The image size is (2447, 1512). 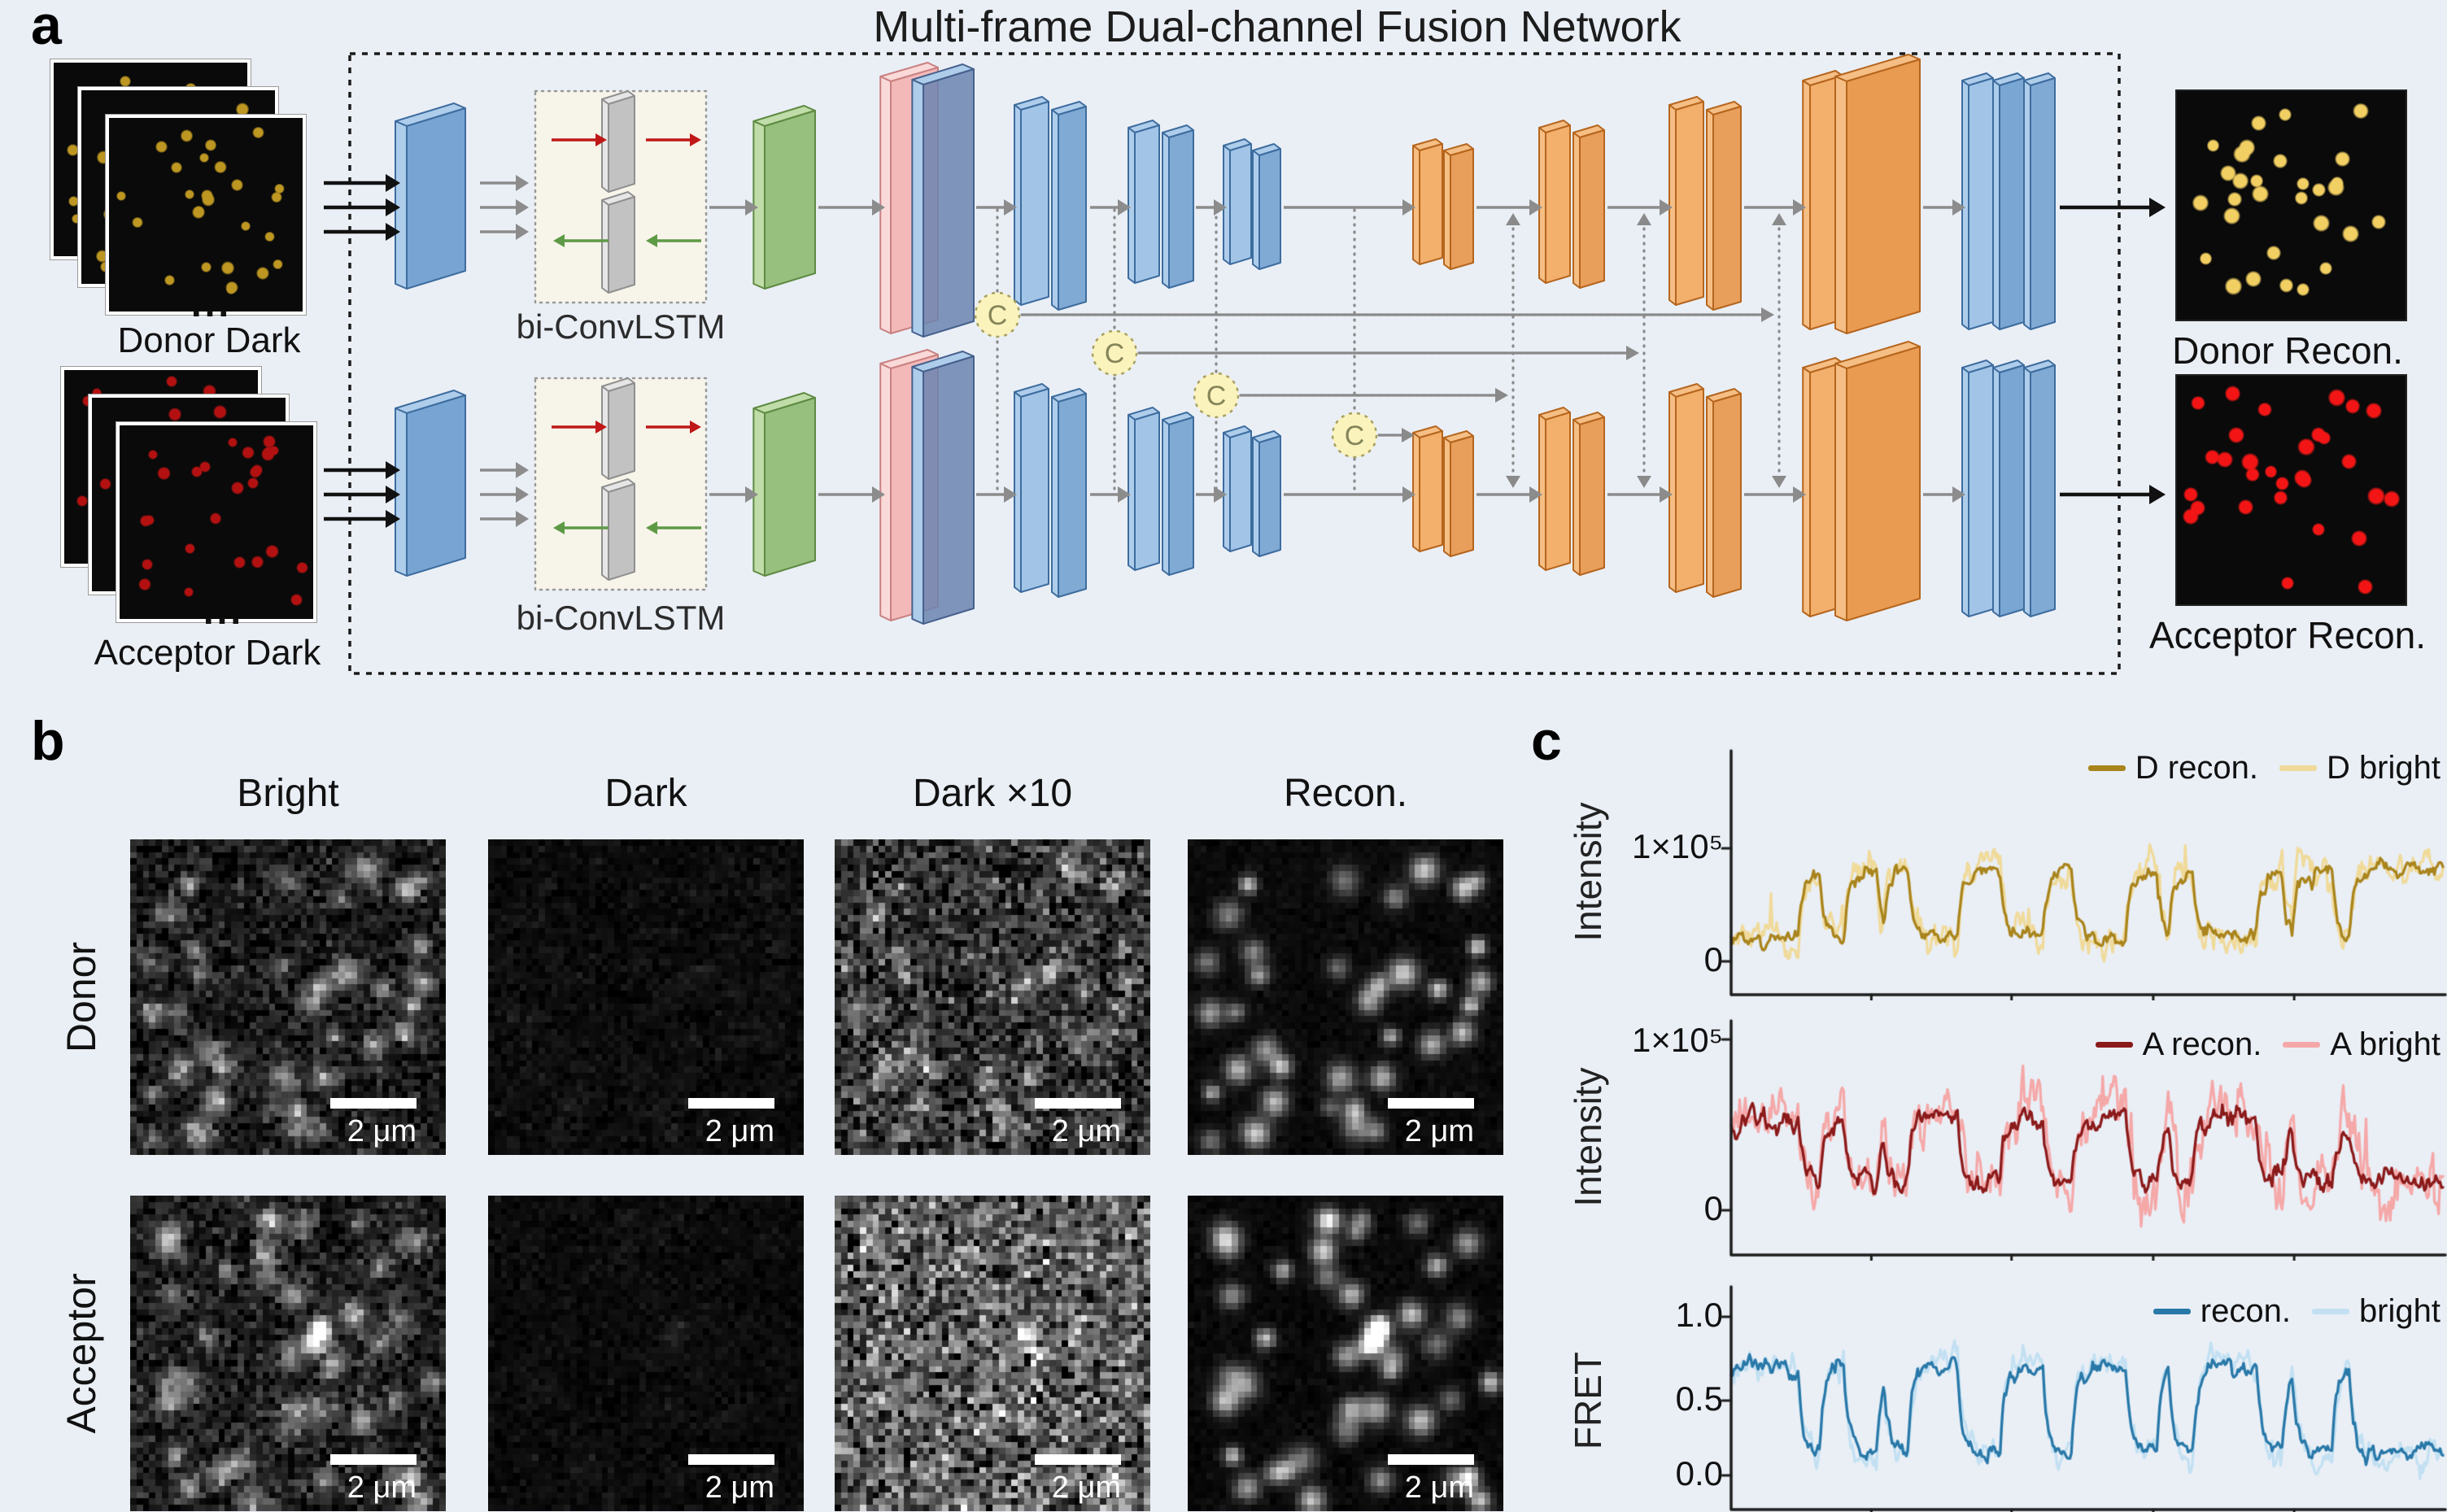 I want to click on plot2-legend: A recon. A bright, so click(x=2267, y=1044).